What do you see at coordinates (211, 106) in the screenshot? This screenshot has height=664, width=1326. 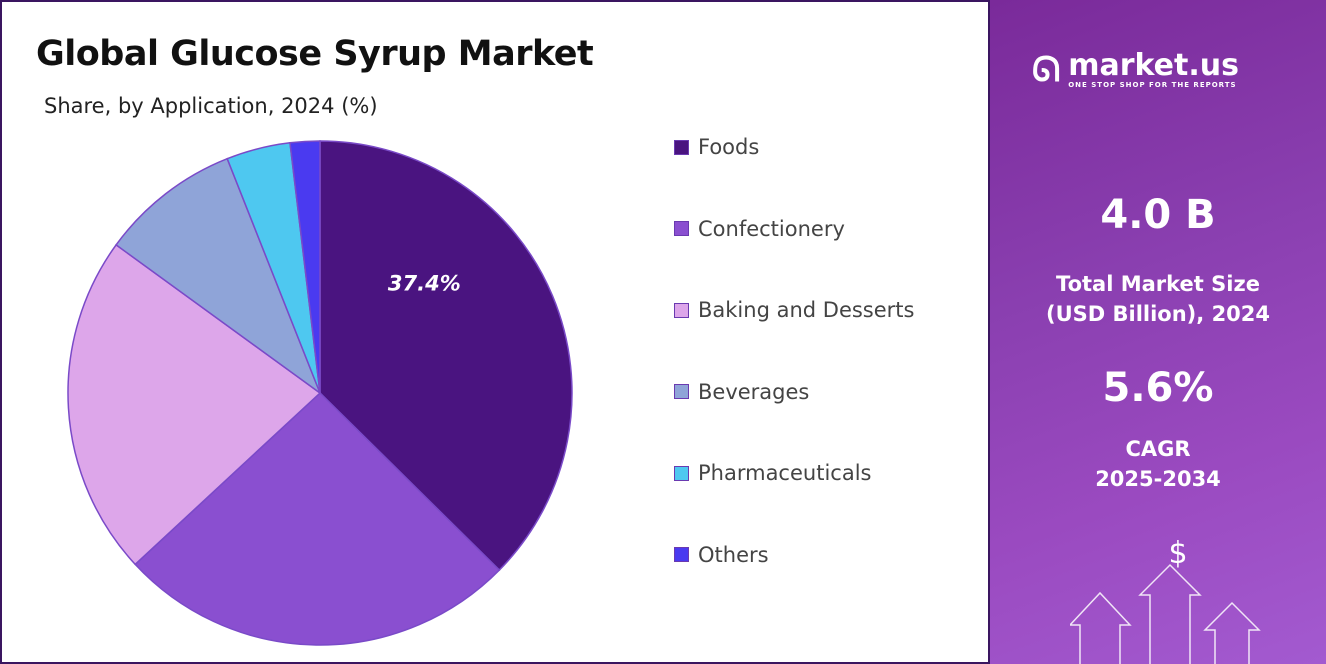 I see `chart-subtitle: Share, by Application, 2024 (%)` at bounding box center [211, 106].